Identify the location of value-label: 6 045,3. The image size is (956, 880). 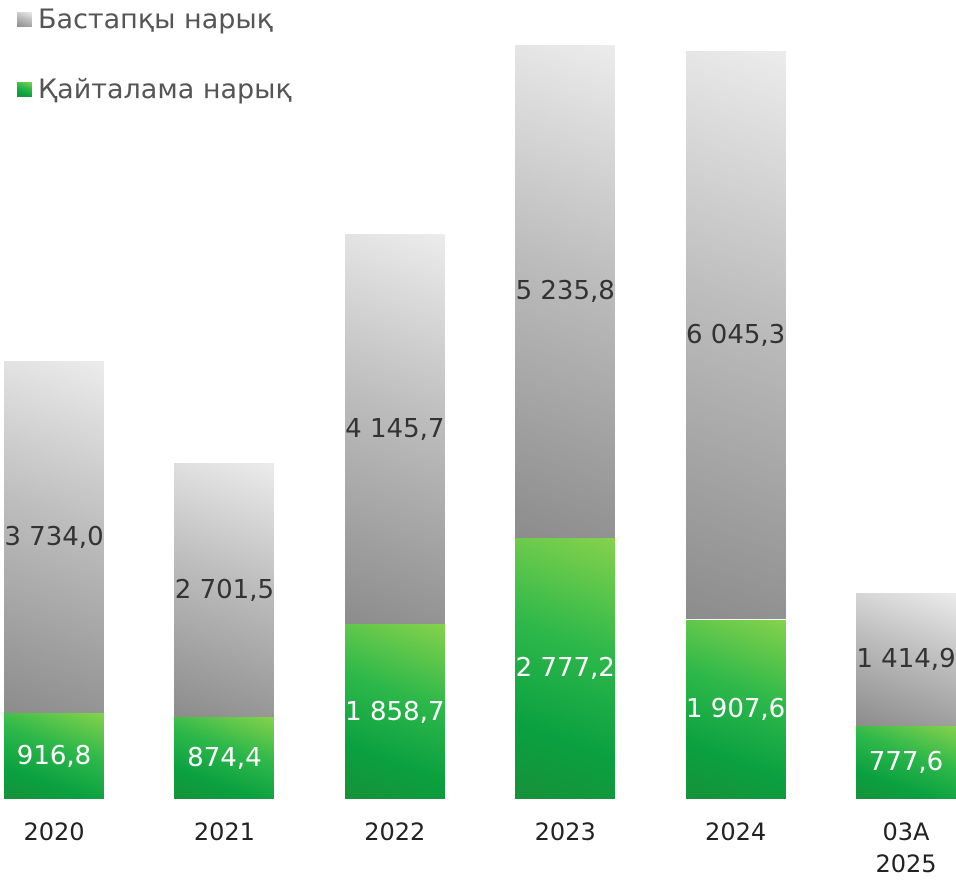
(735, 335).